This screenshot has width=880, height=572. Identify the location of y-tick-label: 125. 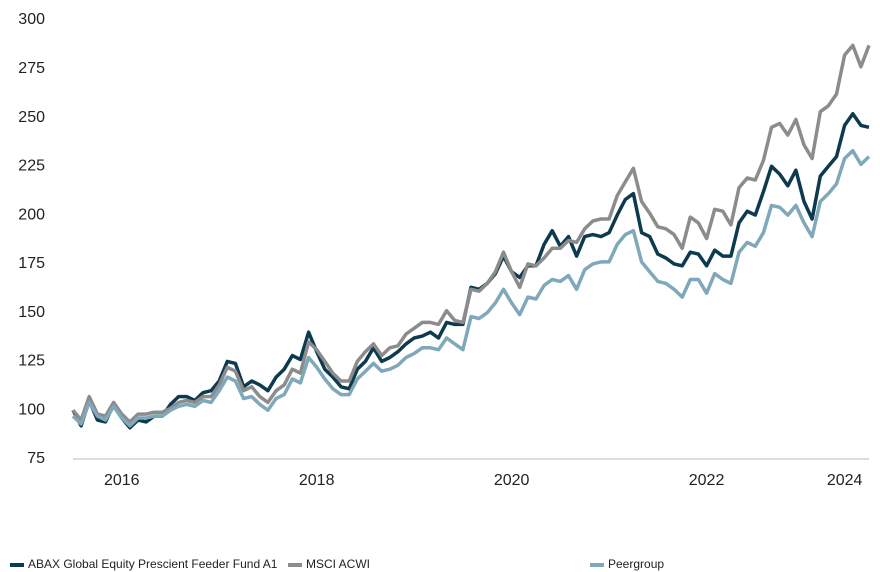
(31, 361).